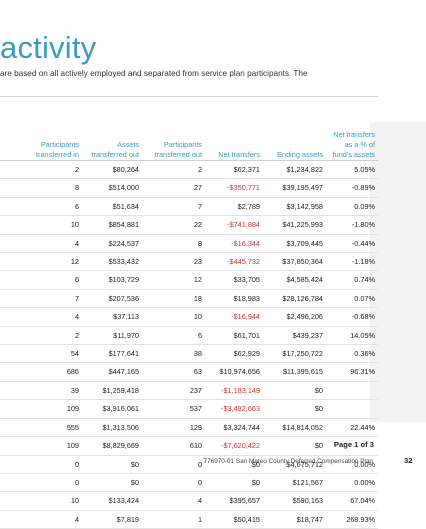 Image resolution: width=426 pixels, height=529 pixels. I want to click on table-cell: 237, so click(173, 391).